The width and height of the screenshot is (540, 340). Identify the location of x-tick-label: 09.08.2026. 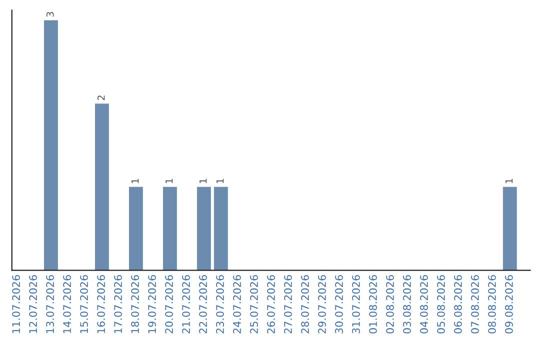
(509, 304).